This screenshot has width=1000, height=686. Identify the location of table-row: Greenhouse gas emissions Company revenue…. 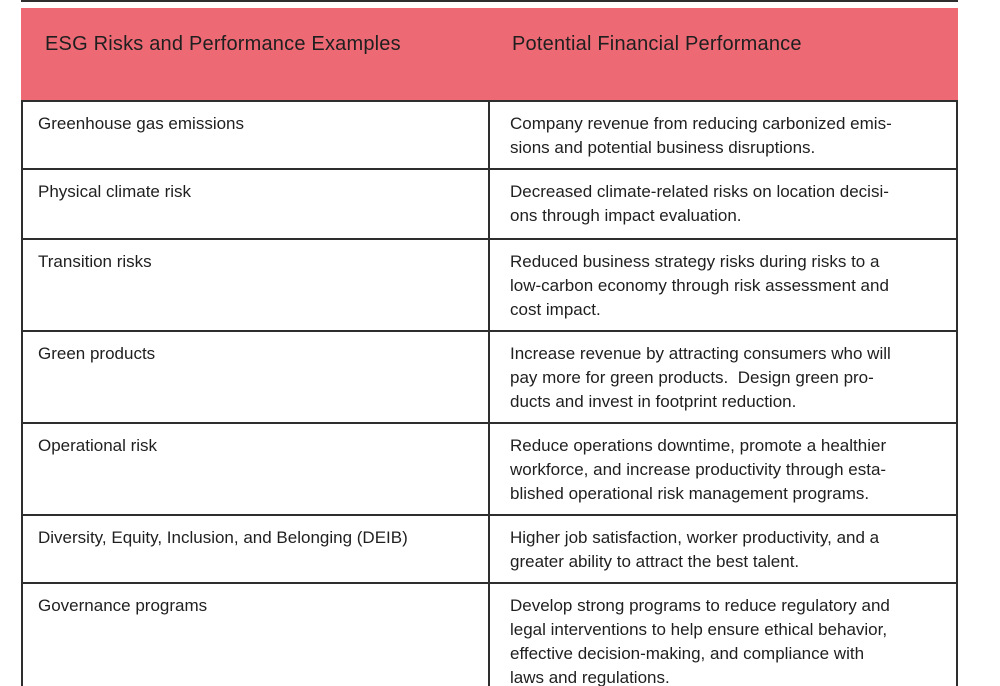
(489, 136).